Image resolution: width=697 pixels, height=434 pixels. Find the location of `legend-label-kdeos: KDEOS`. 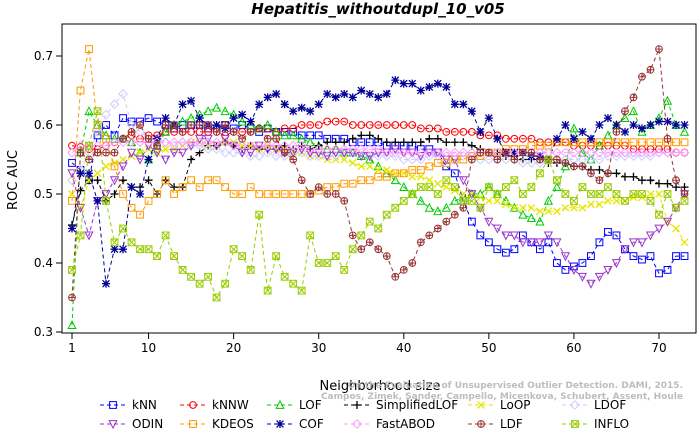

legend-label-kdeos: KDEOS is located at coordinates (233, 424).